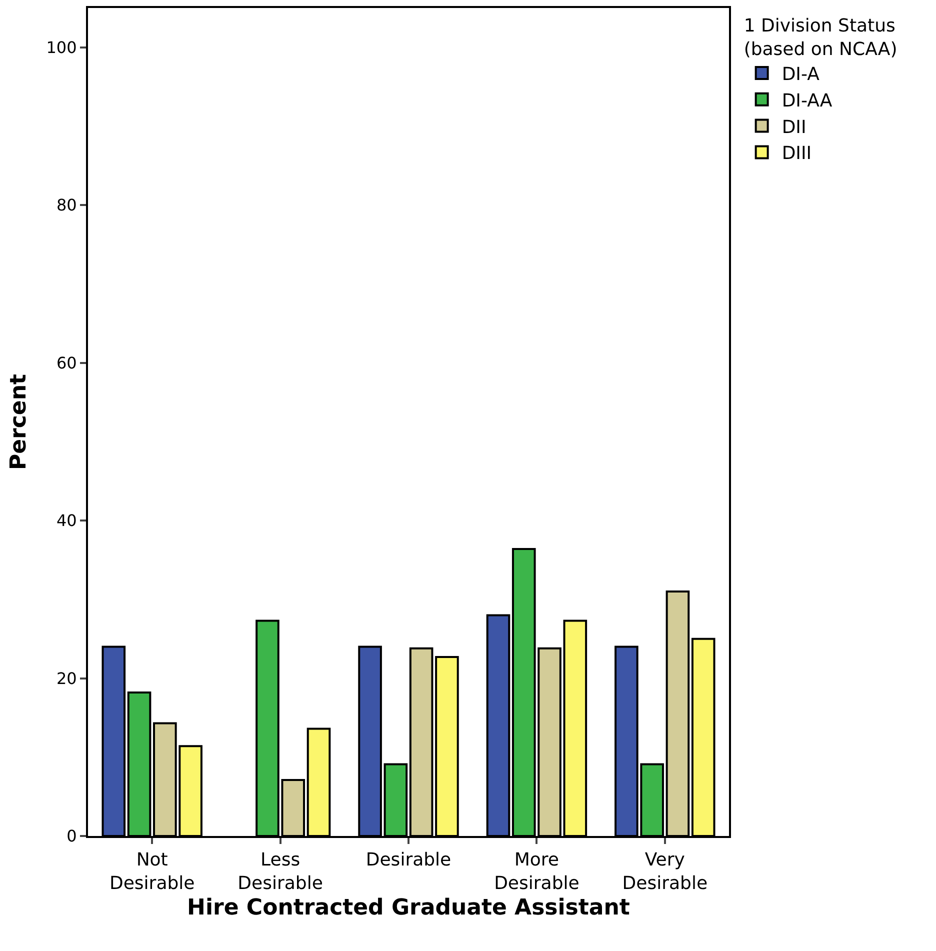  What do you see at coordinates (19, 422) in the screenshot?
I see `y-axis-title: Percent` at bounding box center [19, 422].